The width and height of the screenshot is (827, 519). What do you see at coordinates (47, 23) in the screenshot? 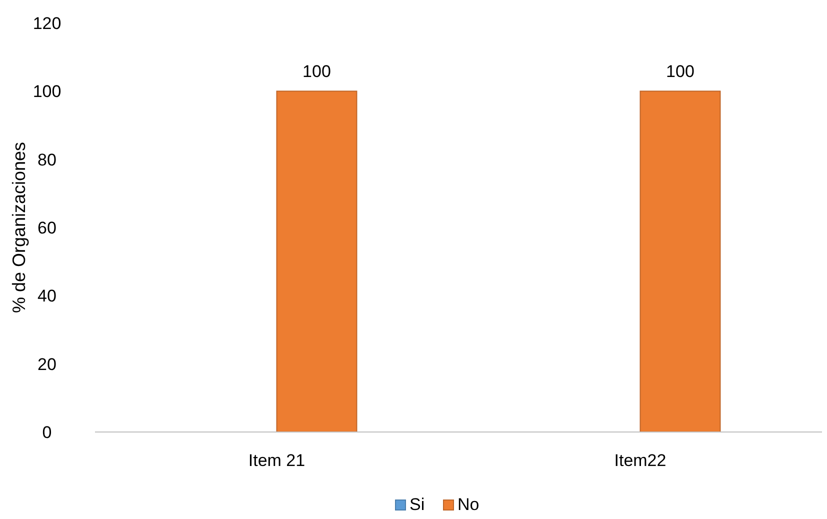
I see `y-tick-label: 120` at bounding box center [47, 23].